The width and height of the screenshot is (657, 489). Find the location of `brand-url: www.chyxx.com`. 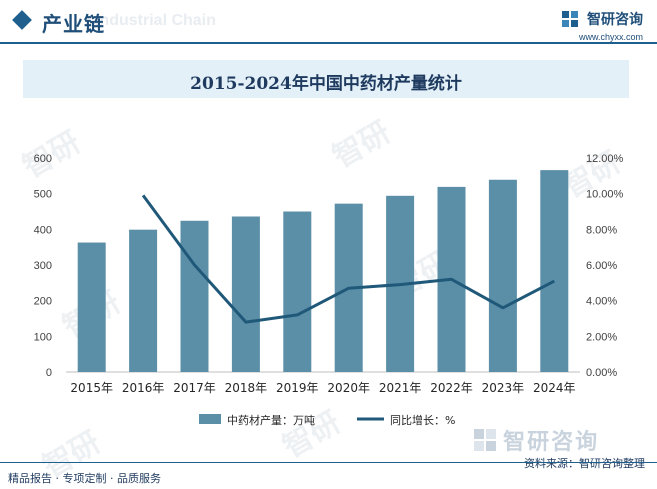

brand-url: www.chyxx.com is located at coordinates (610, 36).